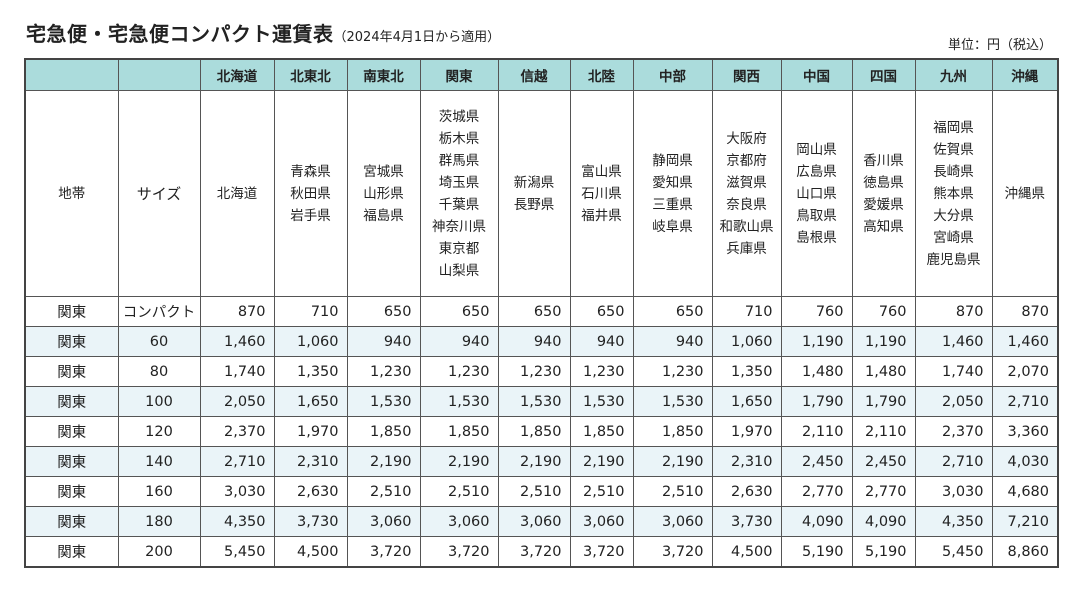 The image size is (1080, 595). What do you see at coordinates (672, 204) in the screenshot?
I see `prefecture-name: 三重県` at bounding box center [672, 204].